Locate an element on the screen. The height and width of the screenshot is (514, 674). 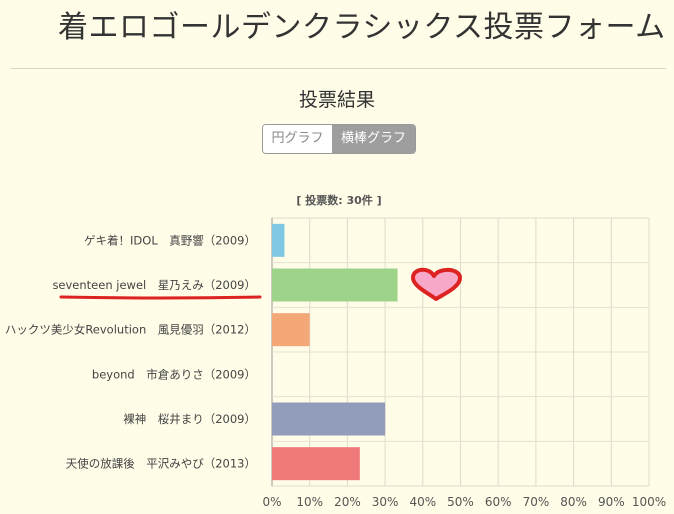
divider is located at coordinates (338, 68).